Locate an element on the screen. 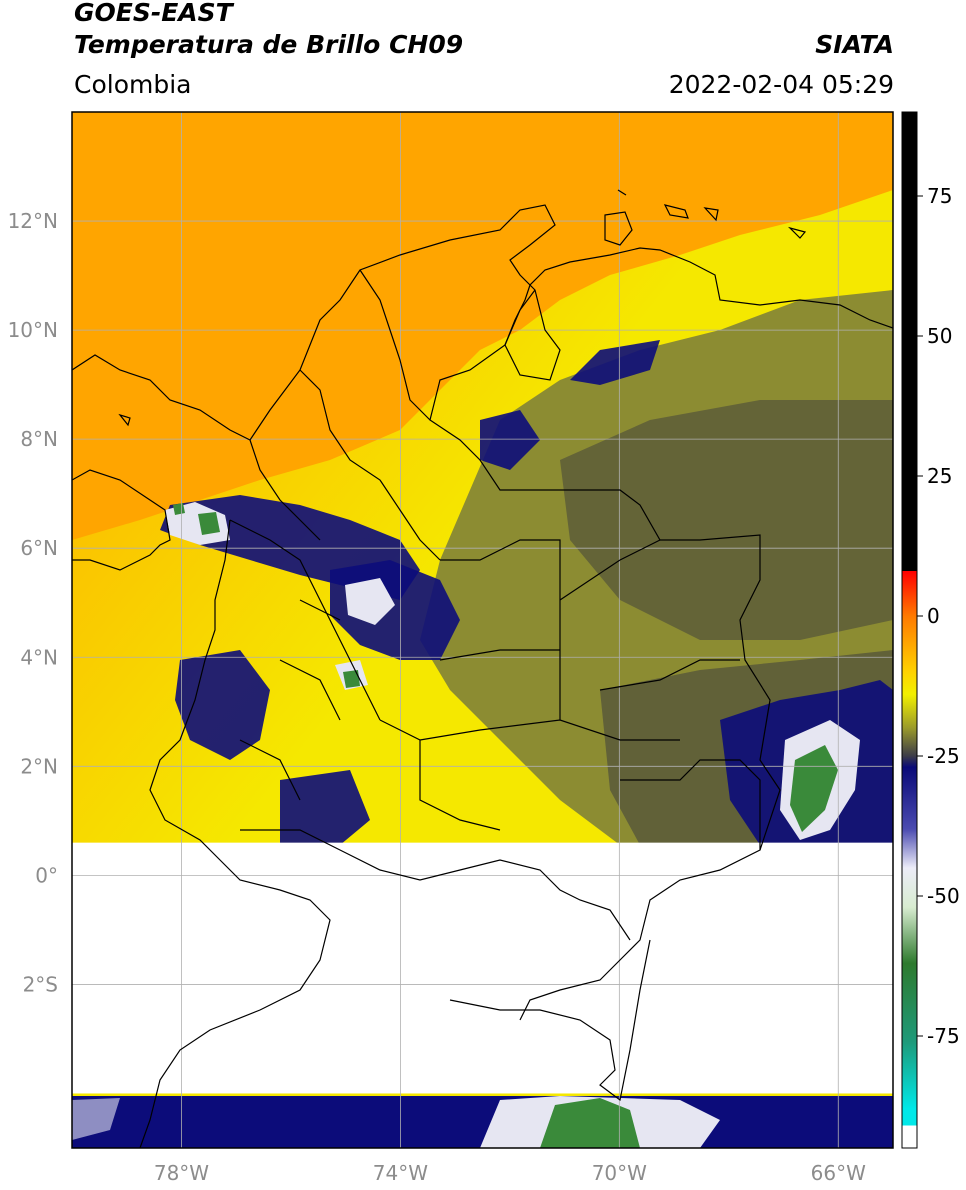 The width and height of the screenshot is (966, 1190). colorbar-tick-label: 0 is located at coordinates (933, 616).